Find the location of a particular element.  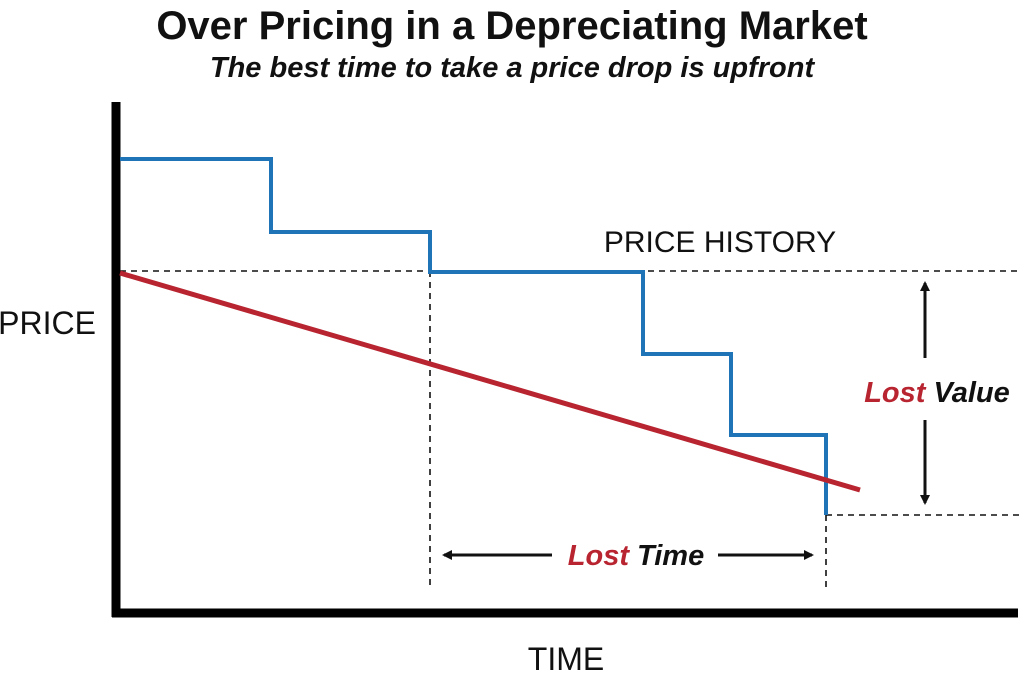

x-axis-label: TIME is located at coordinates (566, 659).